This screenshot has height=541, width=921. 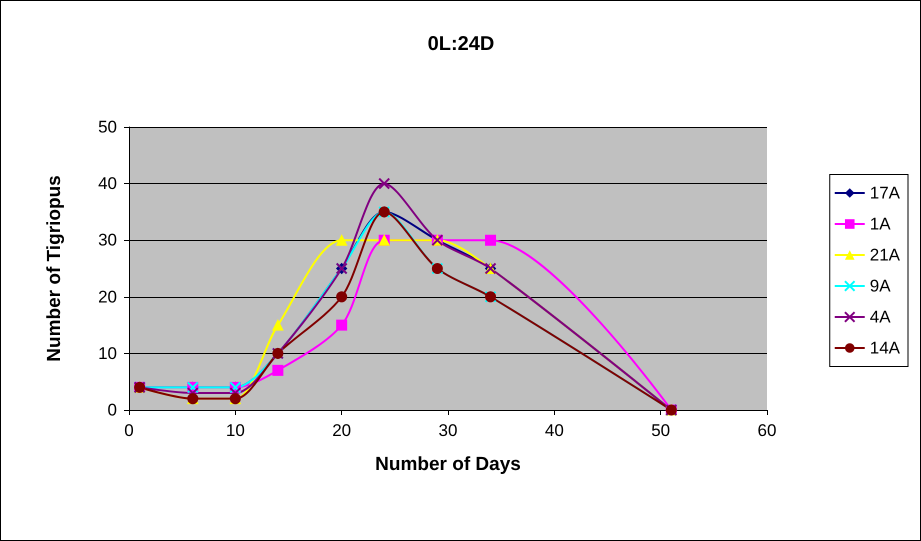 What do you see at coordinates (129, 430) in the screenshot?
I see `x-tick-label: 0` at bounding box center [129, 430].